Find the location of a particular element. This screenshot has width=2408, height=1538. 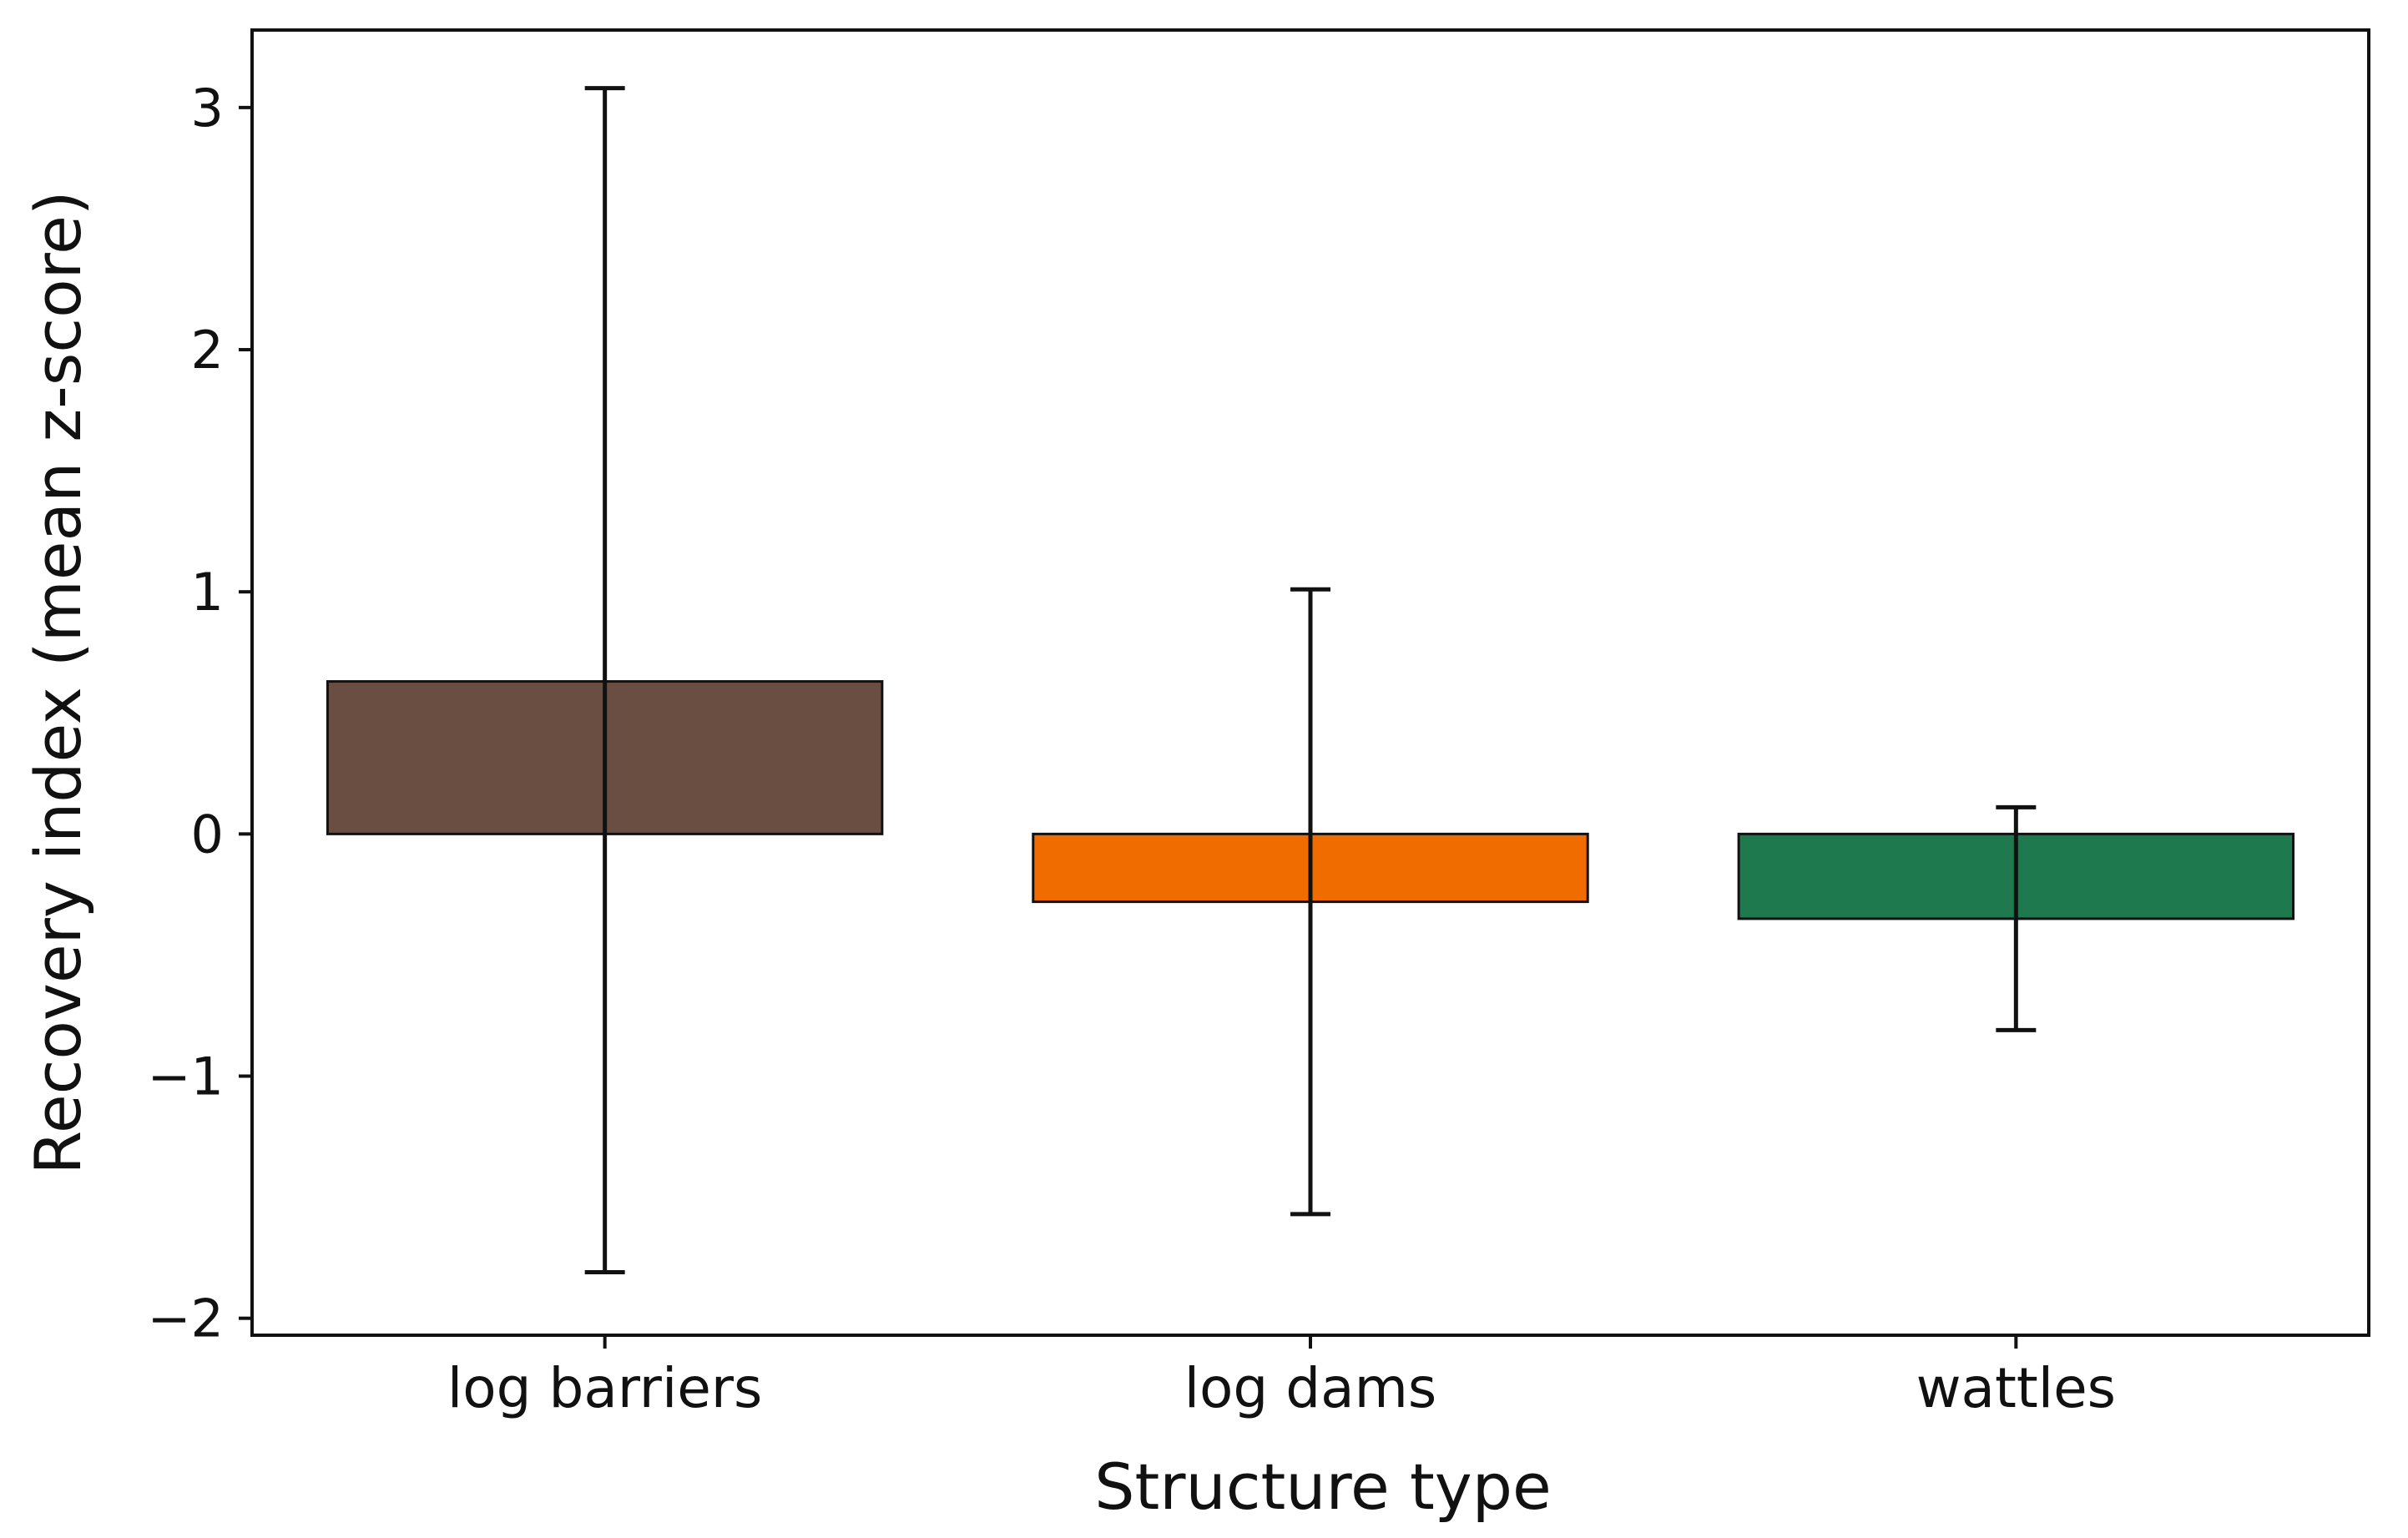

error-bar-log-dams is located at coordinates (1310, 902).